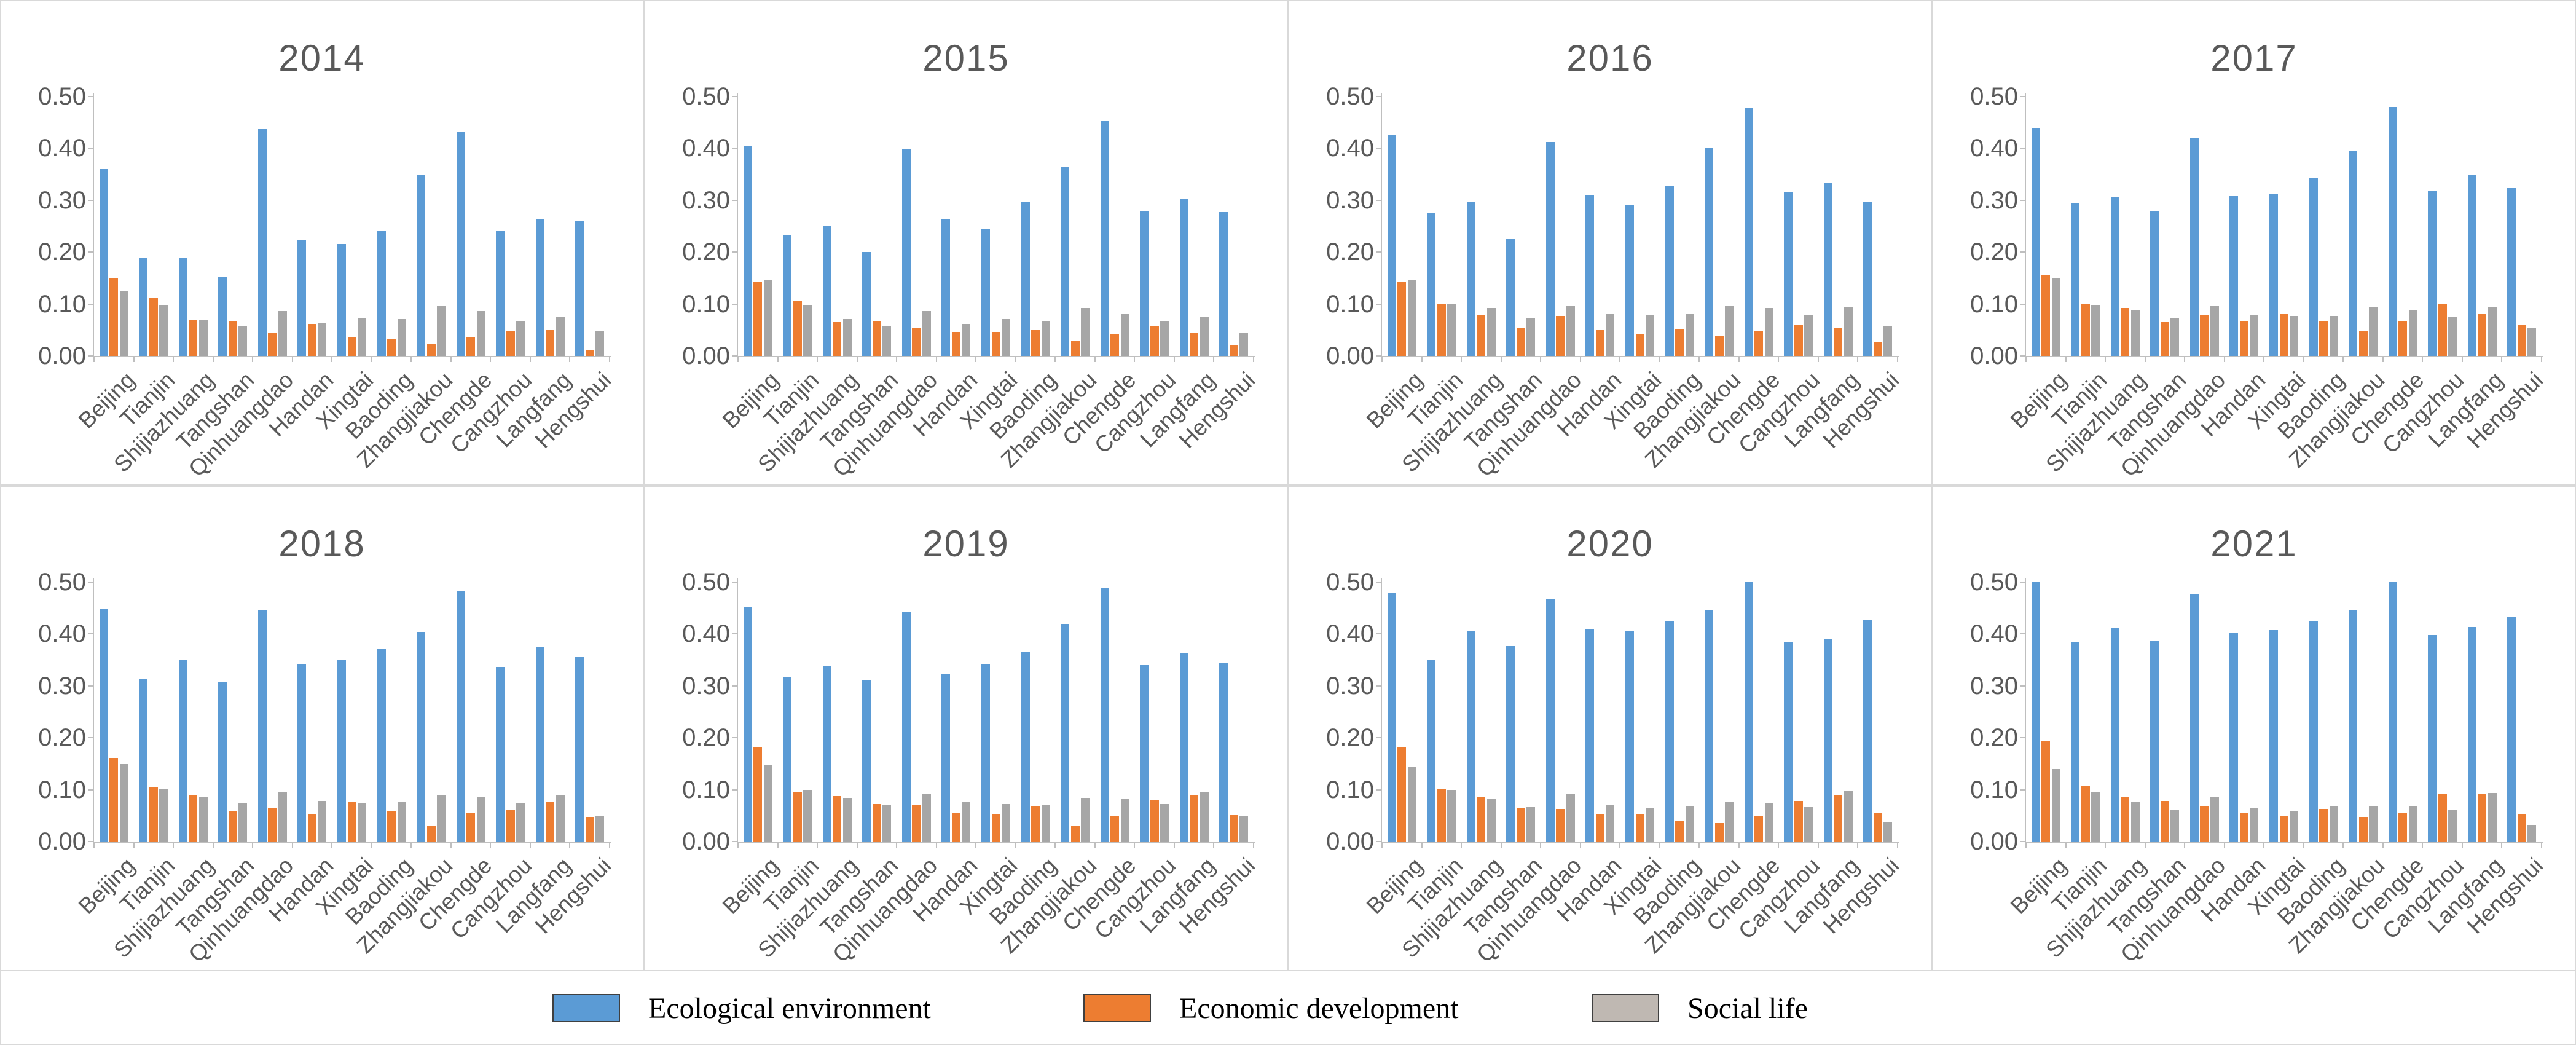  Describe the element at coordinates (1625, 1008) in the screenshot. I see `social-life-swatch-icon` at that location.